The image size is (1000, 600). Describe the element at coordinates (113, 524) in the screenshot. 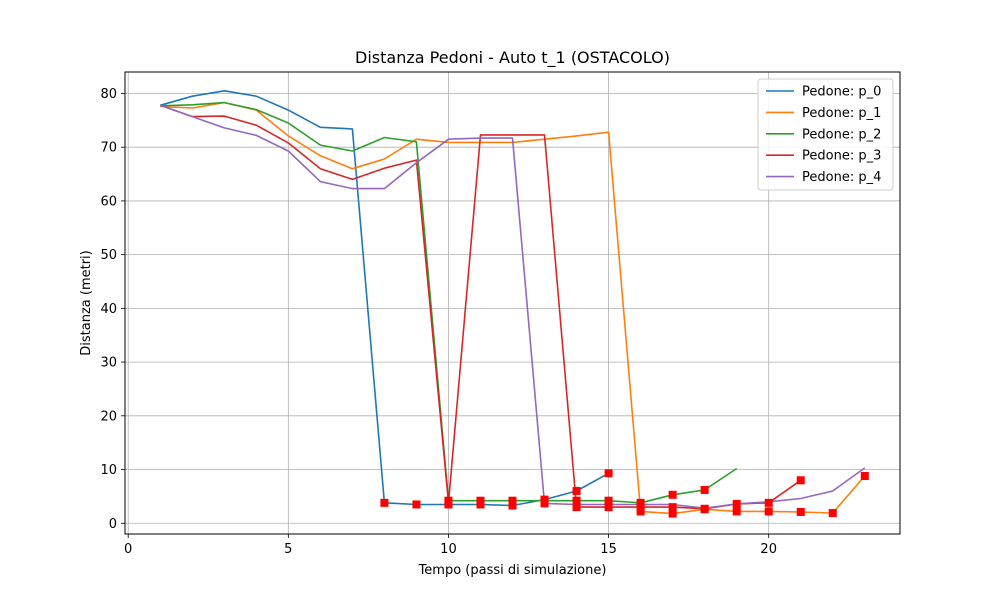

I see `y-tick-label: 0` at that location.